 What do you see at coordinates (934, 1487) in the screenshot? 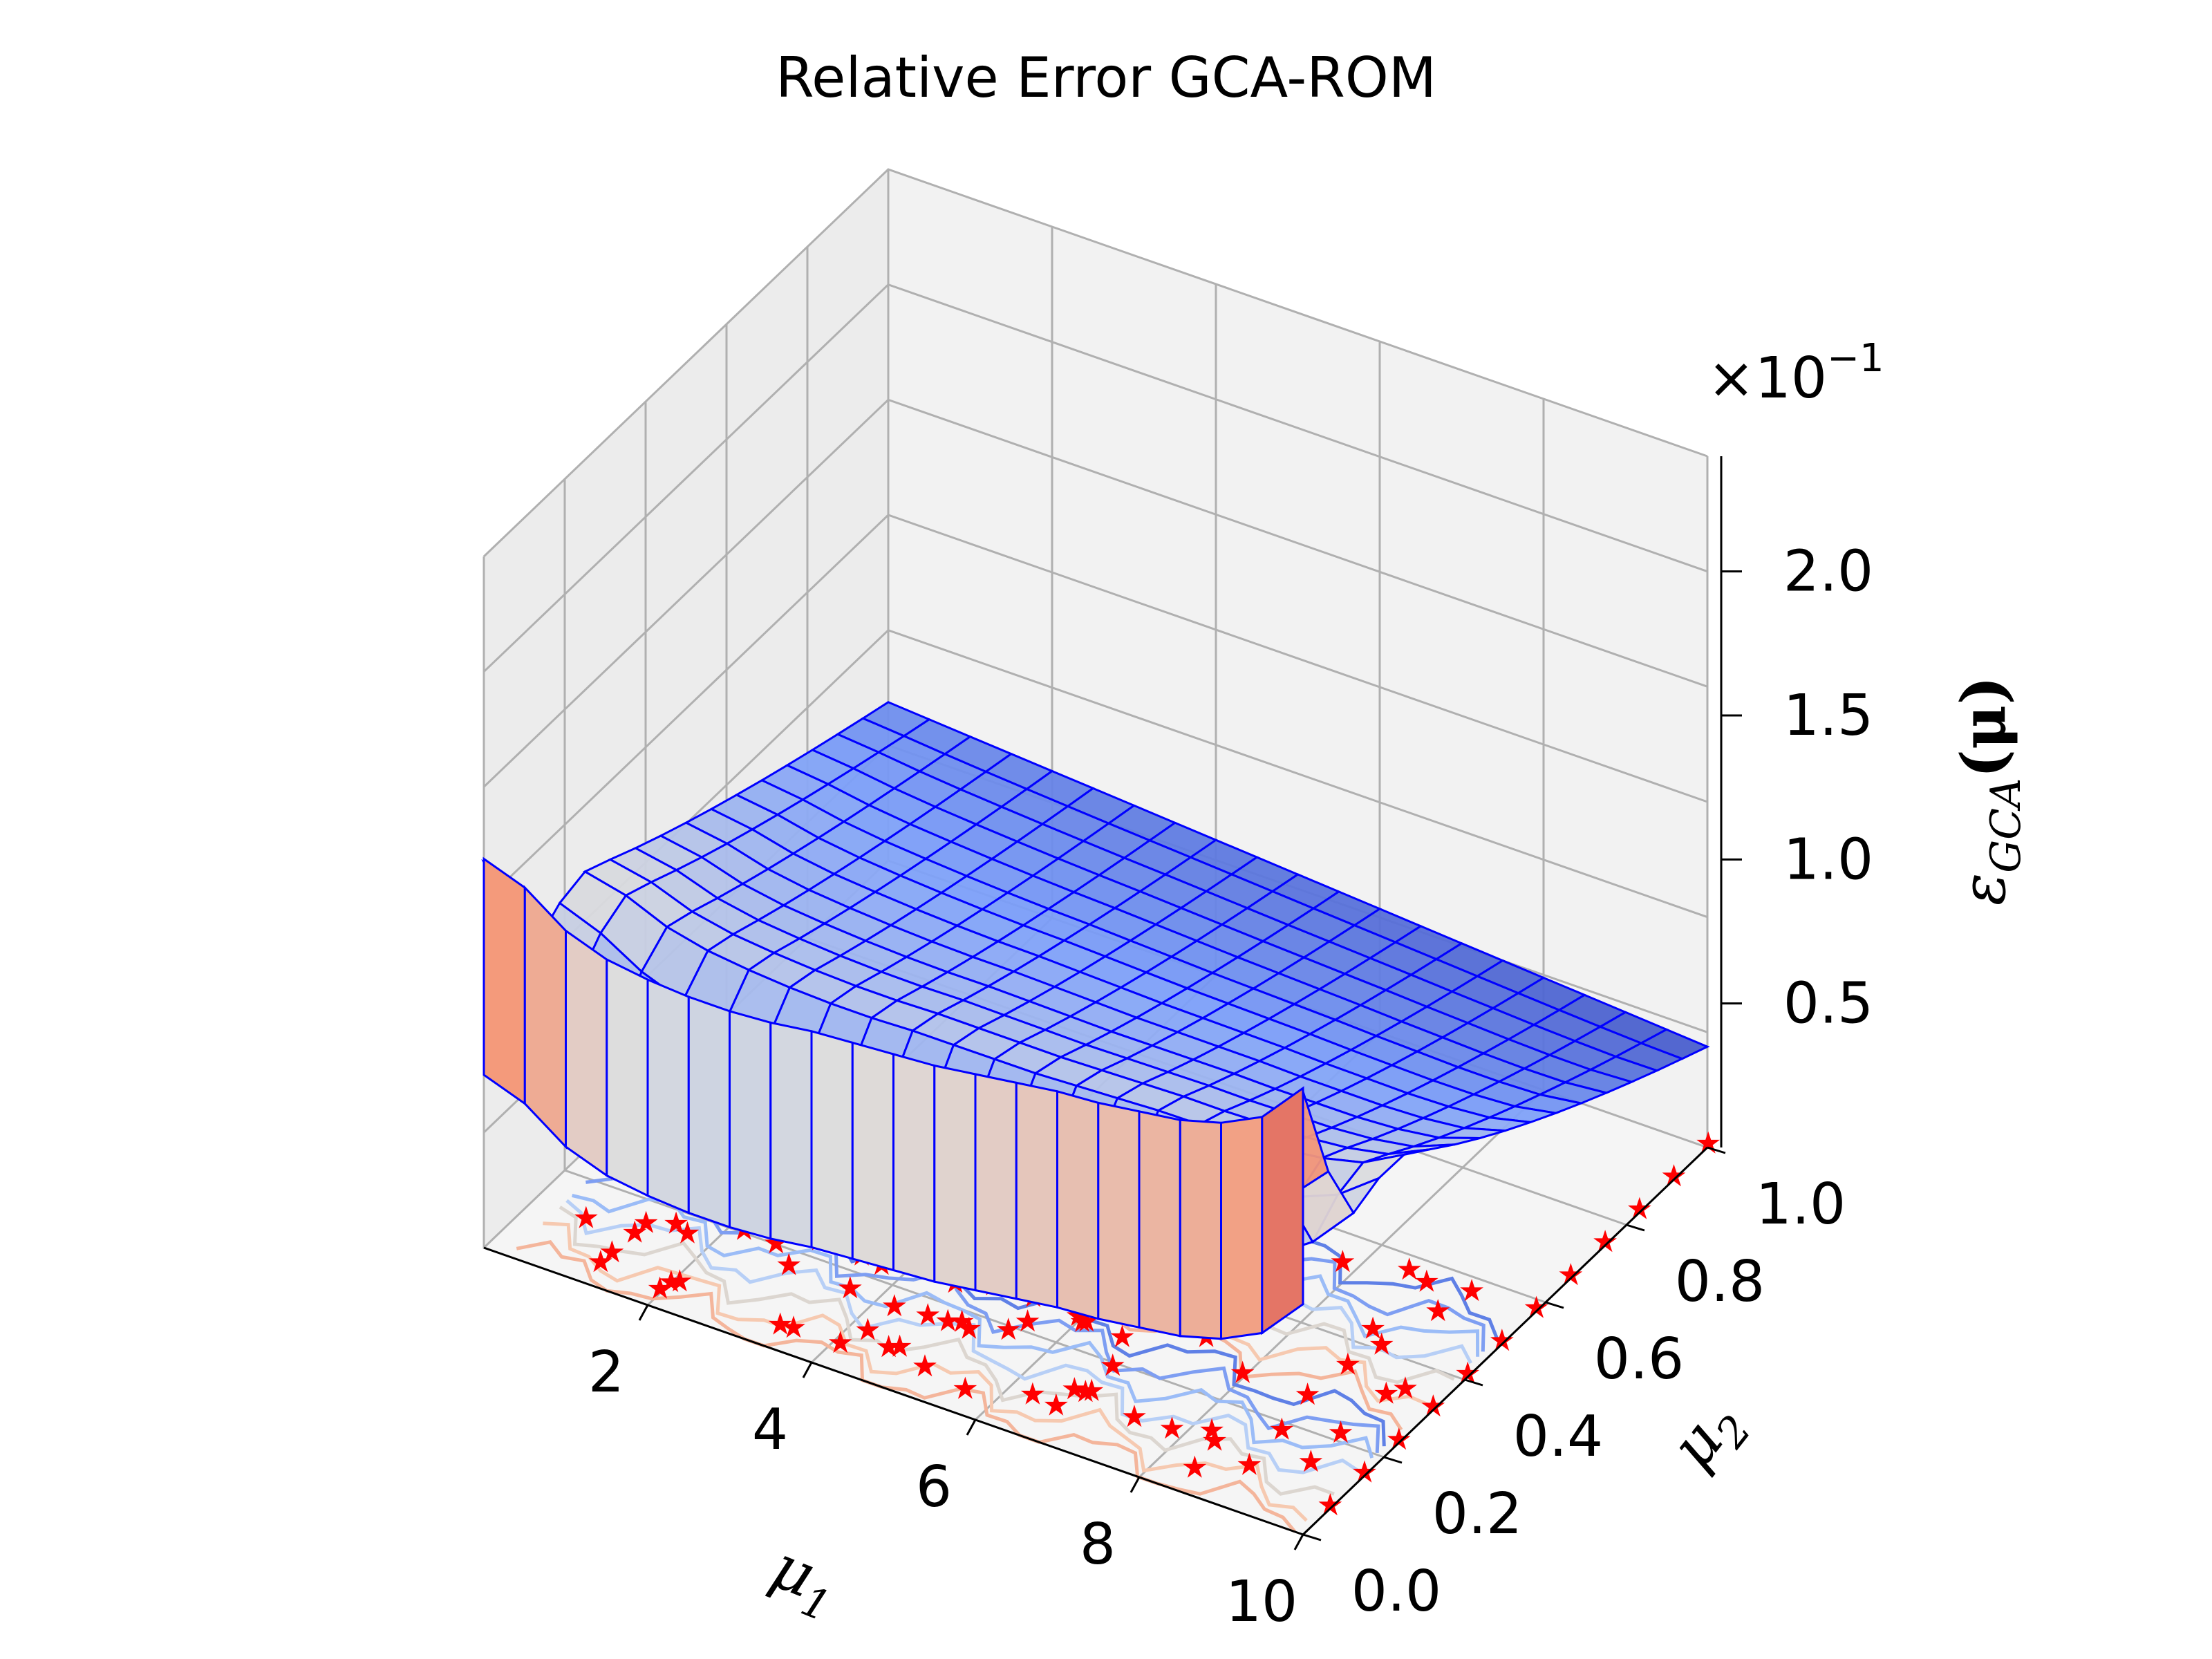
I see `x-tick-label: 6` at bounding box center [934, 1487].